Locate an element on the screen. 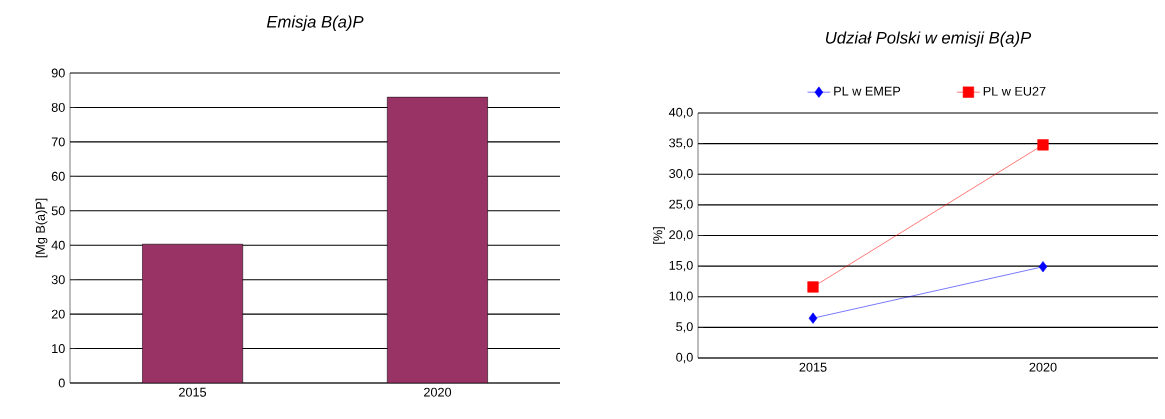 This screenshot has height=419, width=1165. y-axis-title: [%] is located at coordinates (659, 235).